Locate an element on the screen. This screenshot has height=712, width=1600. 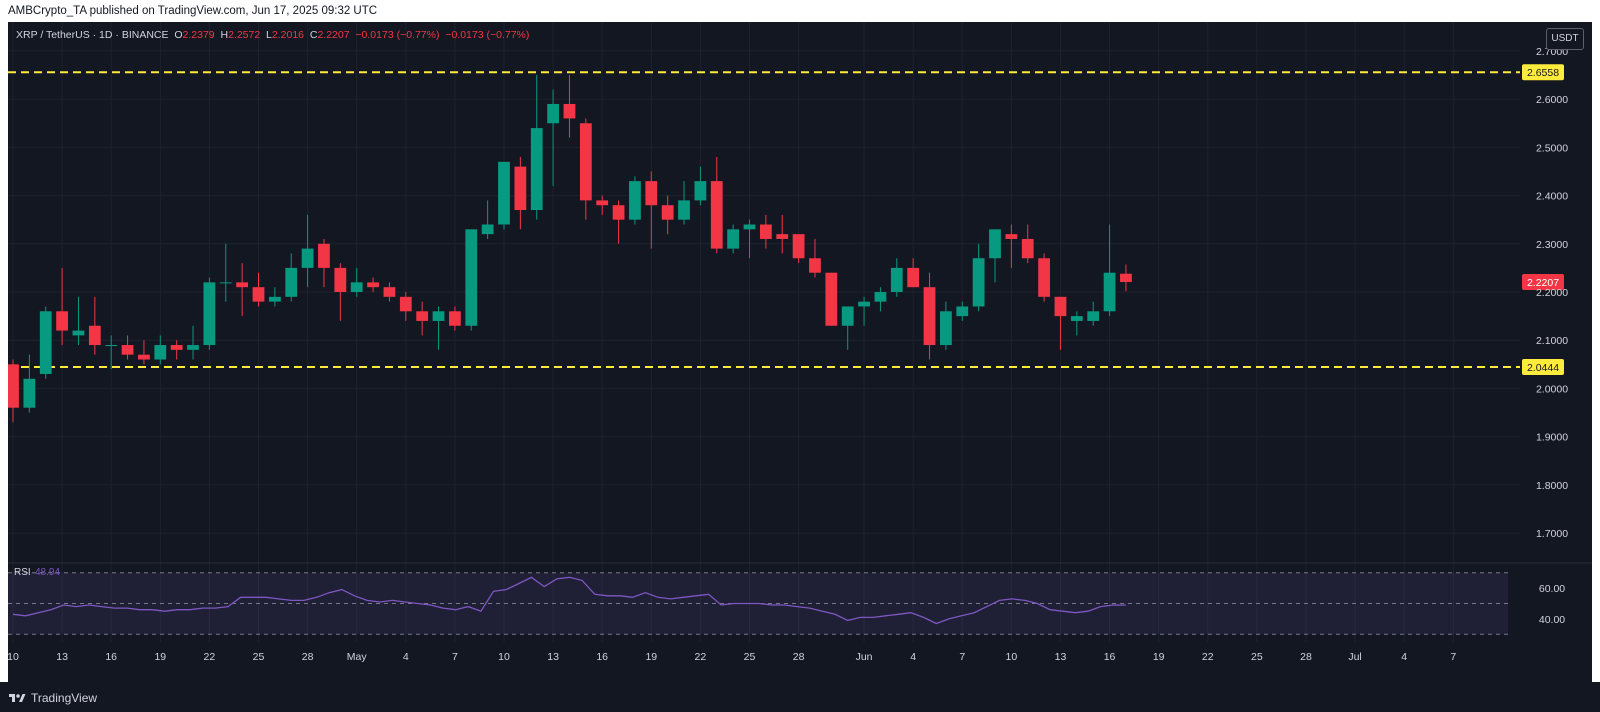
rsi-title: RSI is located at coordinates (22, 572).